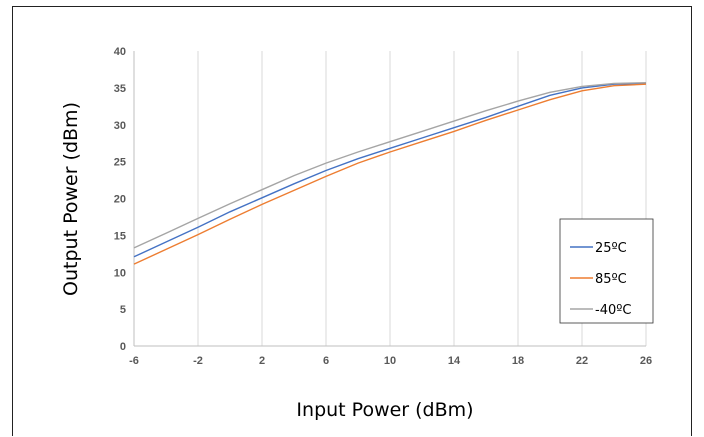 The width and height of the screenshot is (704, 437). I want to click on legend-label: 85ºC, so click(611, 279).